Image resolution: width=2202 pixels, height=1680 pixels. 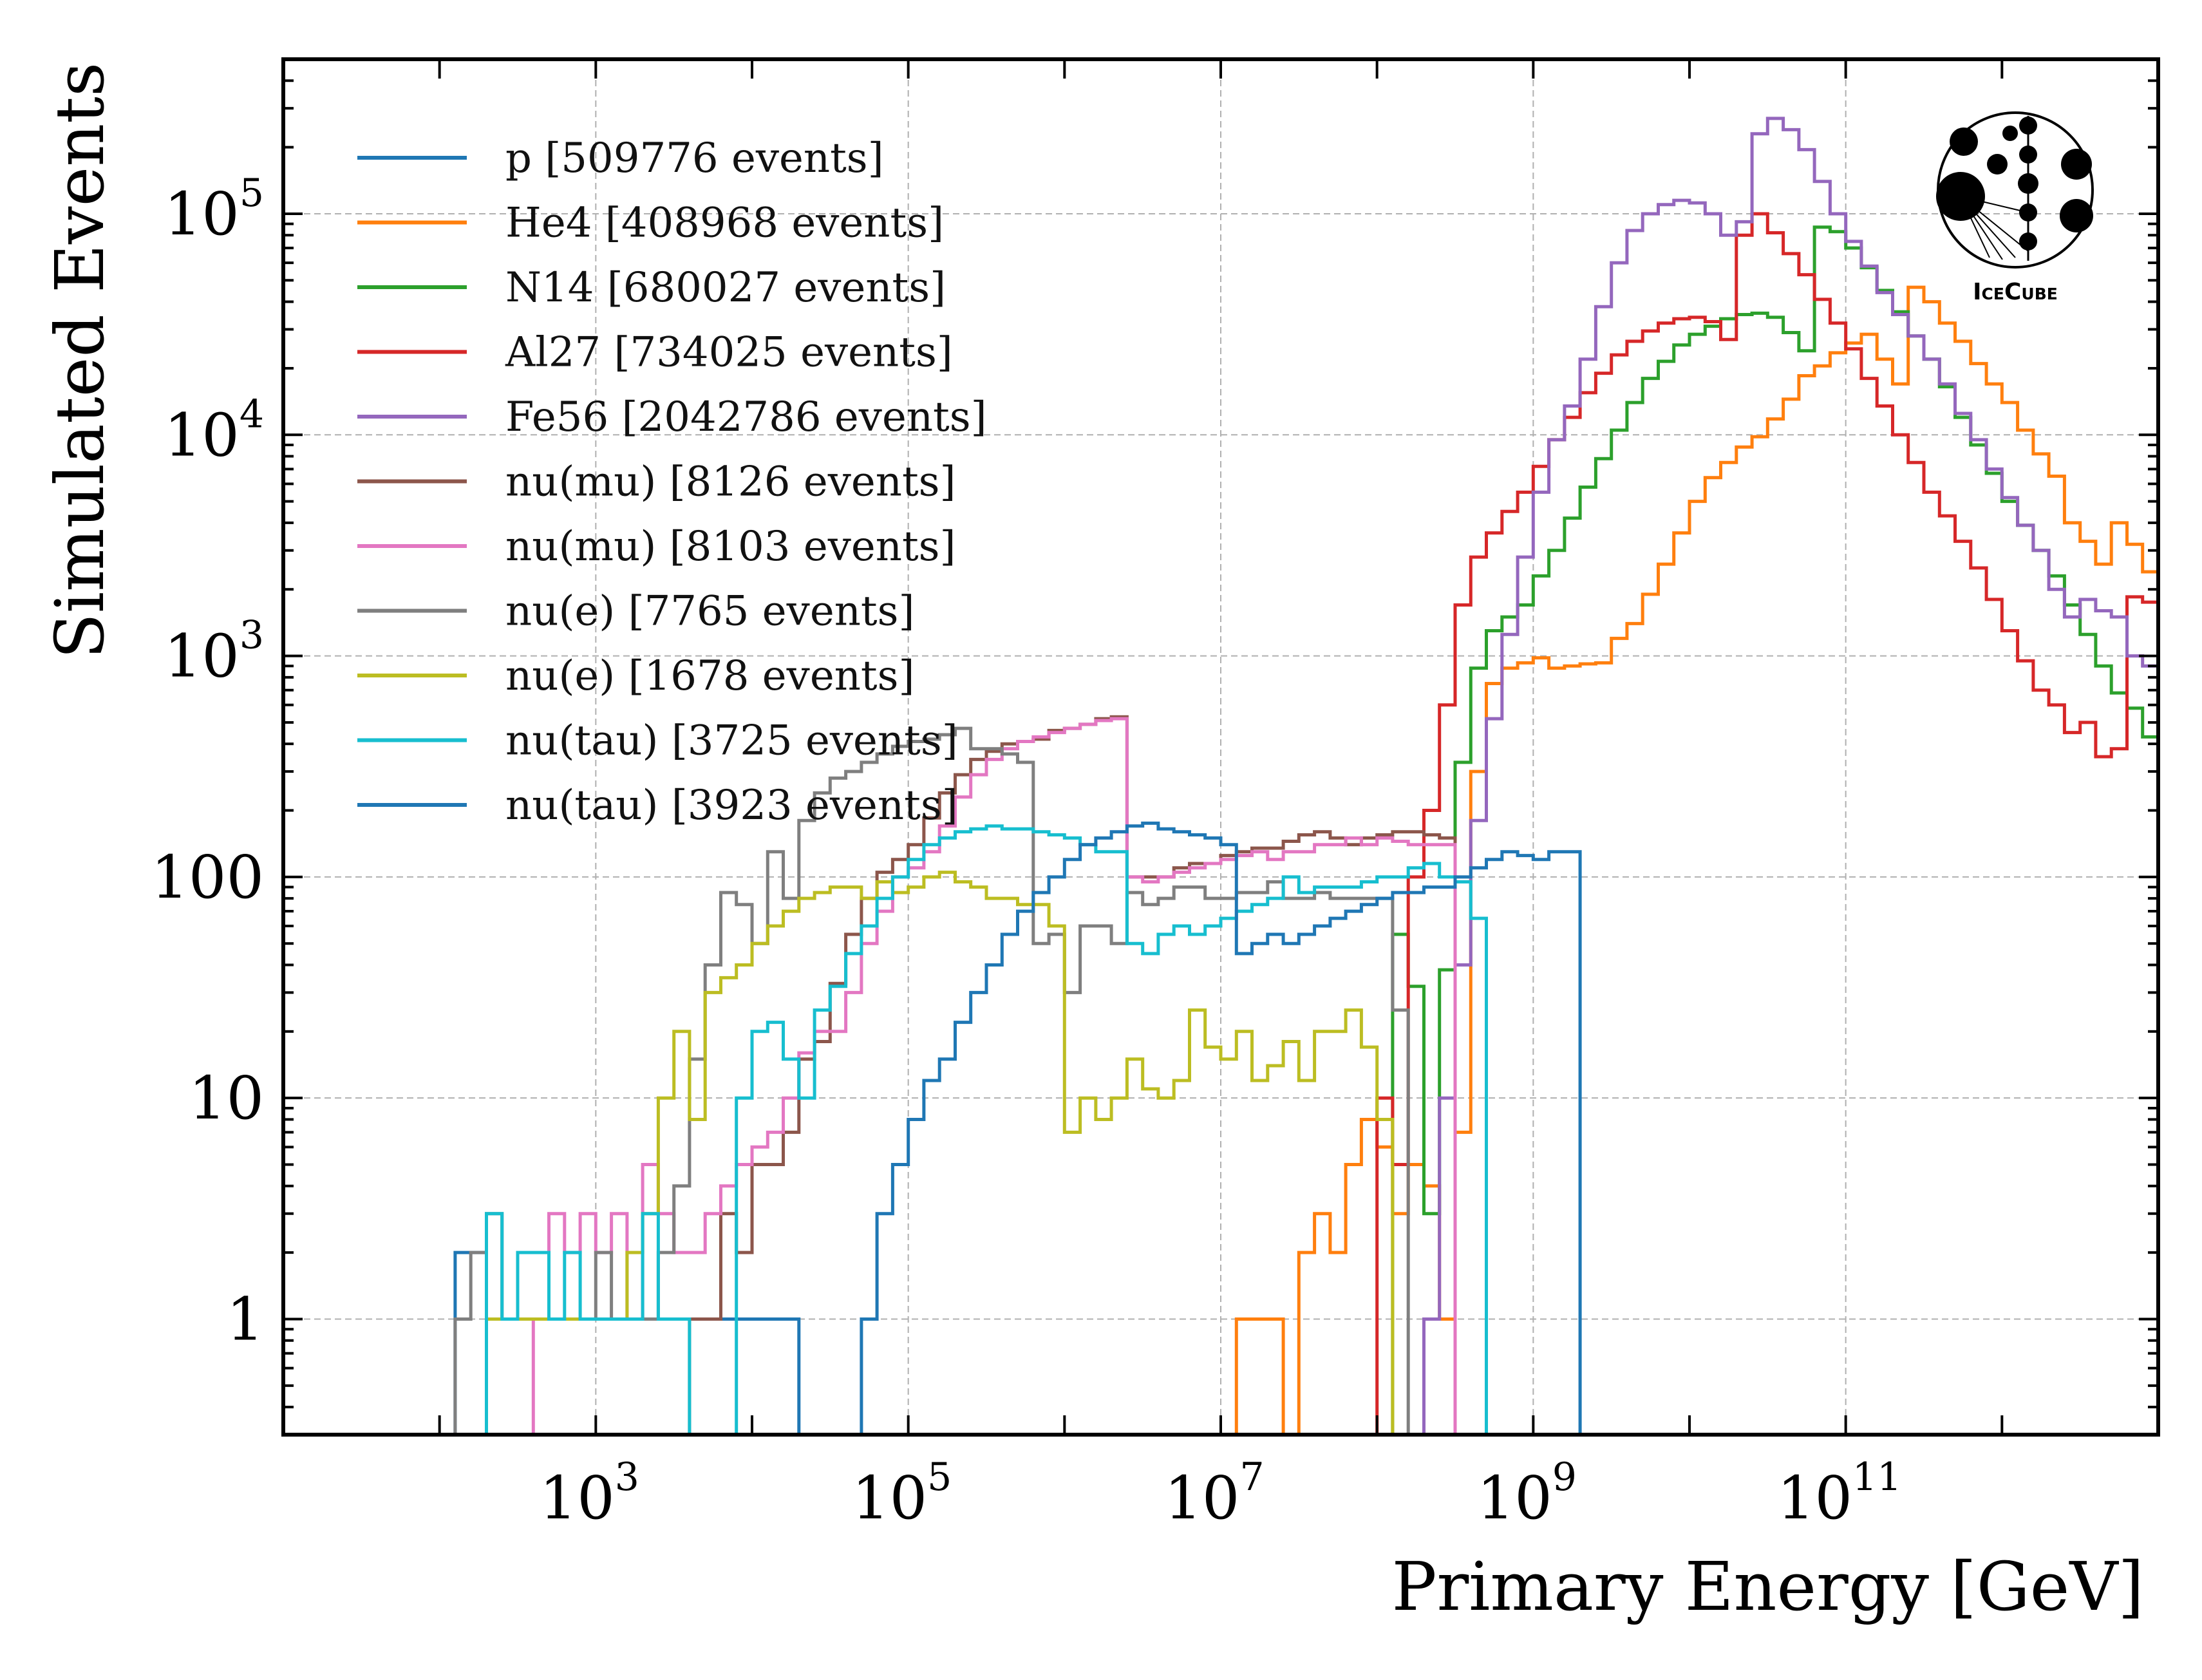 What do you see at coordinates (1839, 1494) in the screenshot?
I see `x-tick-label-4: 10¹¹` at bounding box center [1839, 1494].